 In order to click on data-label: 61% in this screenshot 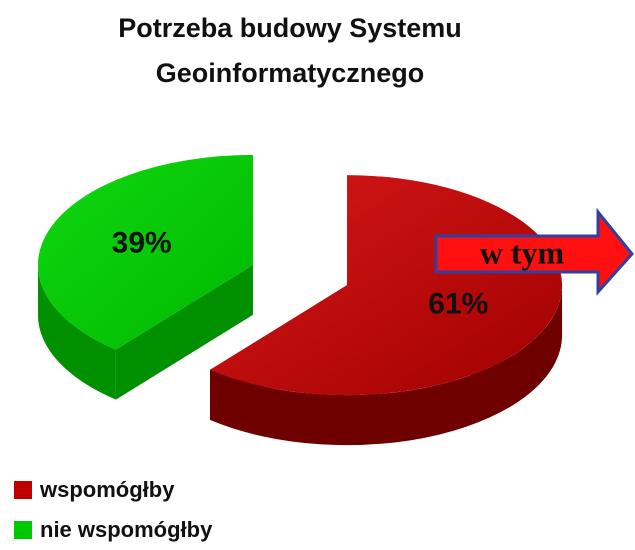, I will do `click(458, 304)`.